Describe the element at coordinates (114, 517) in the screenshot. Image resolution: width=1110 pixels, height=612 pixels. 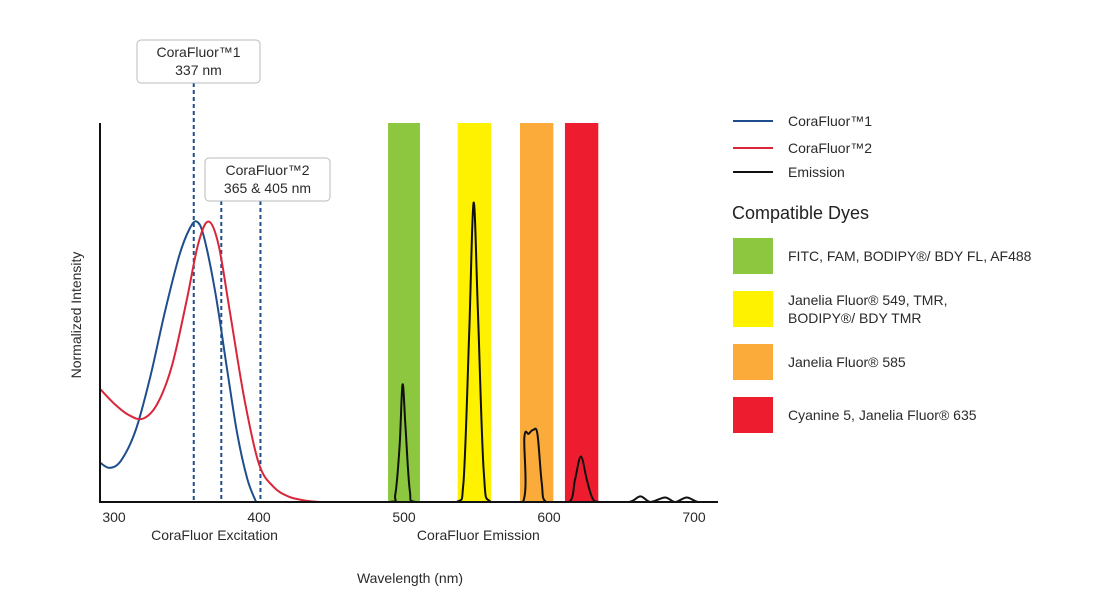
I see `x-tick-300: 300` at that location.